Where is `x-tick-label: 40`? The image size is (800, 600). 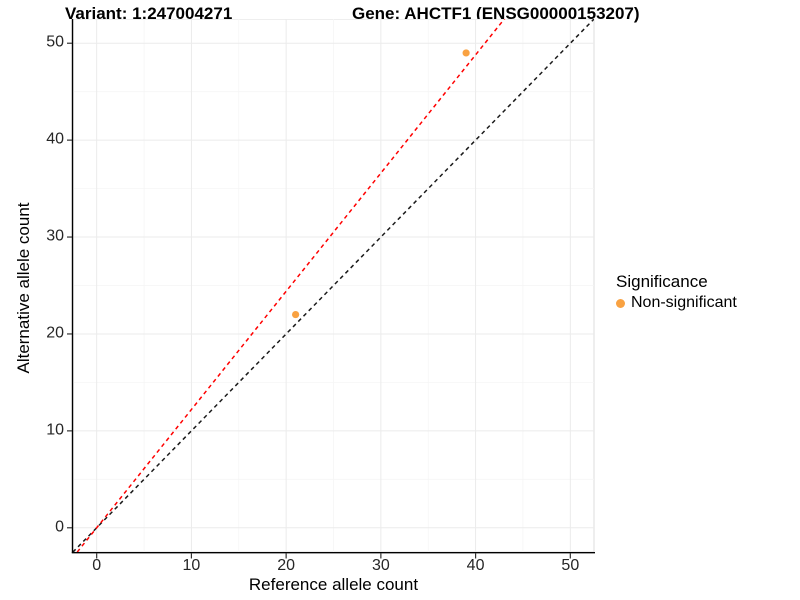 x-tick-label: 40 is located at coordinates (475, 565).